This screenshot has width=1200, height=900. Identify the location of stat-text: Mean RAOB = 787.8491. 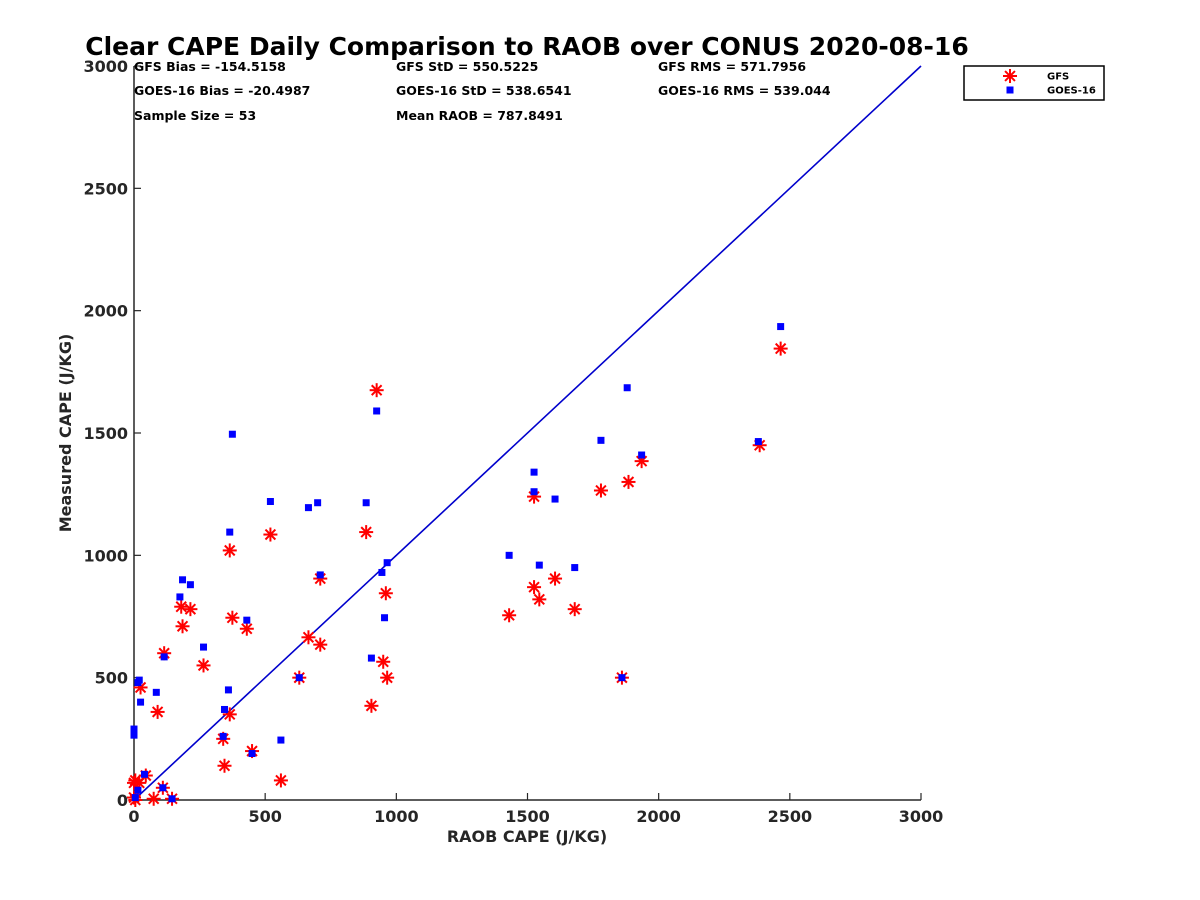
(479, 115).